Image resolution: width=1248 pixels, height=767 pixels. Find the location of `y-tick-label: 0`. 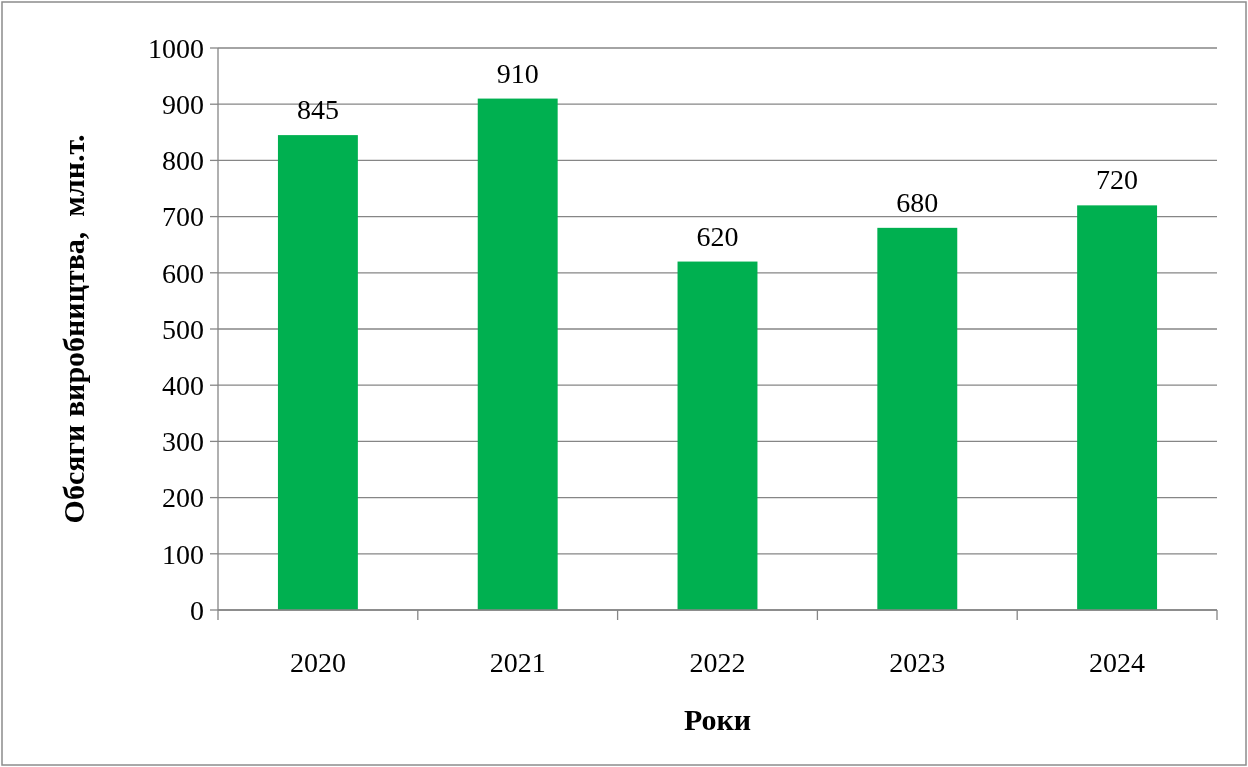

y-tick-label: 0 is located at coordinates (197, 610).